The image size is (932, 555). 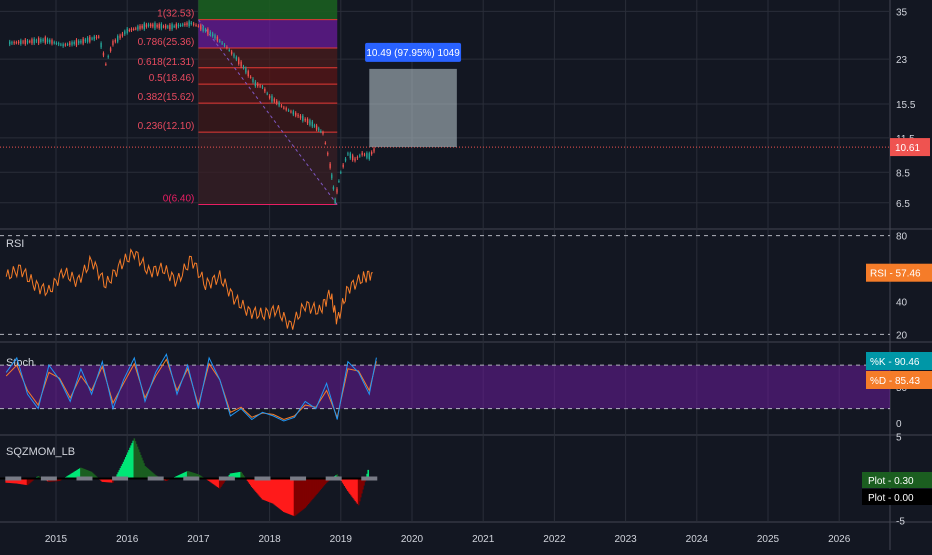 I want to click on fib-trend-line, so click(x=268, y=112).